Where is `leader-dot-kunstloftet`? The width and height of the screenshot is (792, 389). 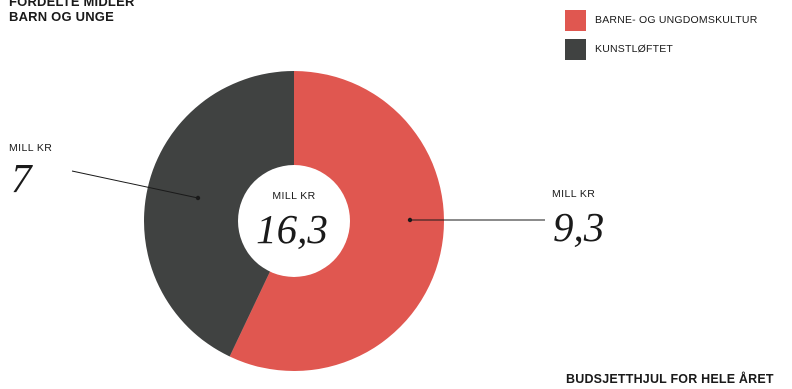
leader-dot-kunstloftet is located at coordinates (198, 198).